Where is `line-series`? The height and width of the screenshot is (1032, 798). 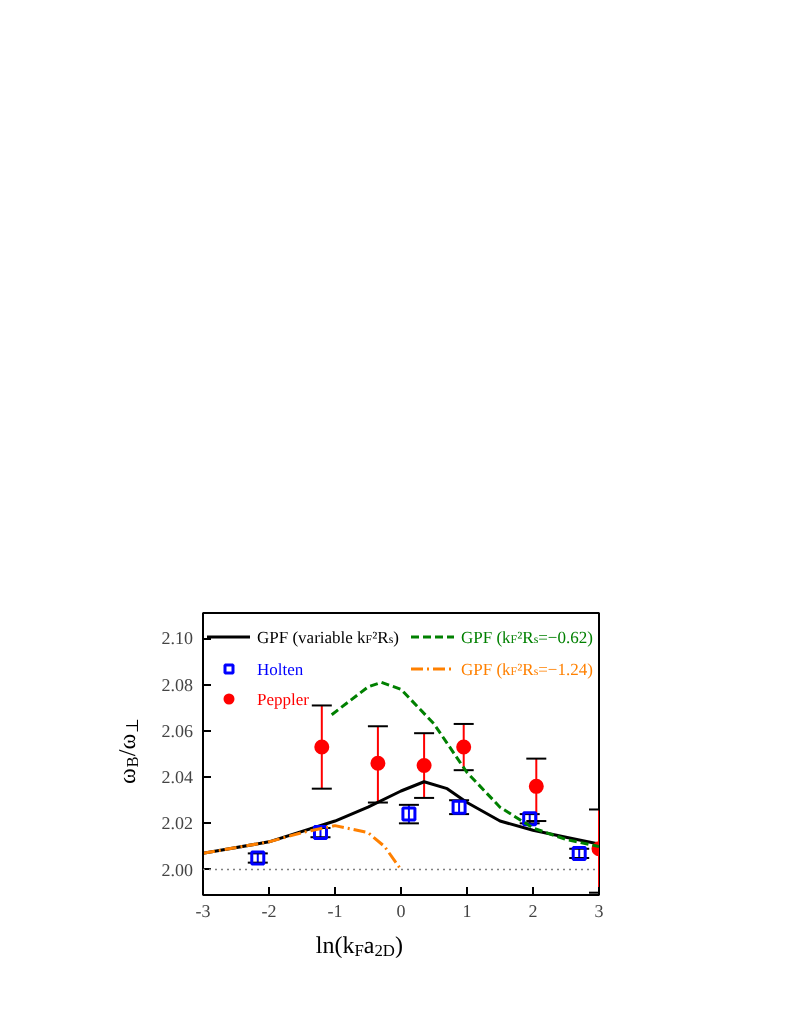
line-series is located at coordinates (303, 848).